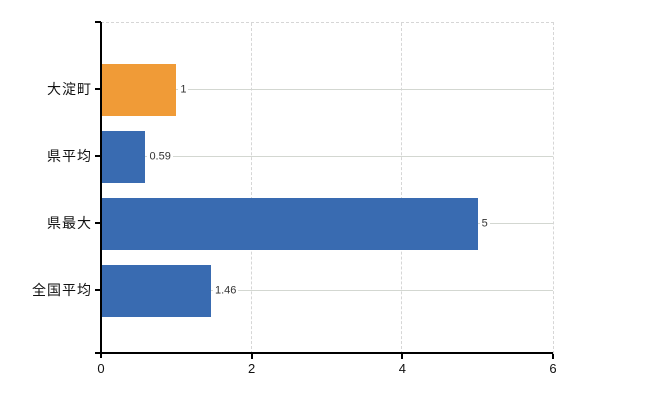 Image resolution: width=650 pixels, height=400 pixels. What do you see at coordinates (252, 368) in the screenshot?
I see `x-tick-label: 2` at bounding box center [252, 368].